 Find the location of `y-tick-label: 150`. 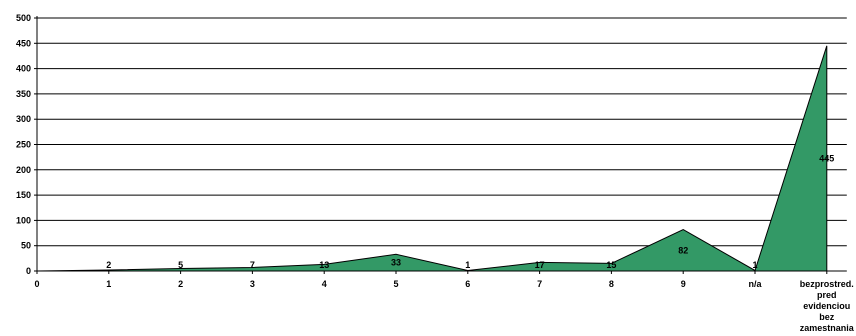

y-tick-label: 150 is located at coordinates (23, 195).